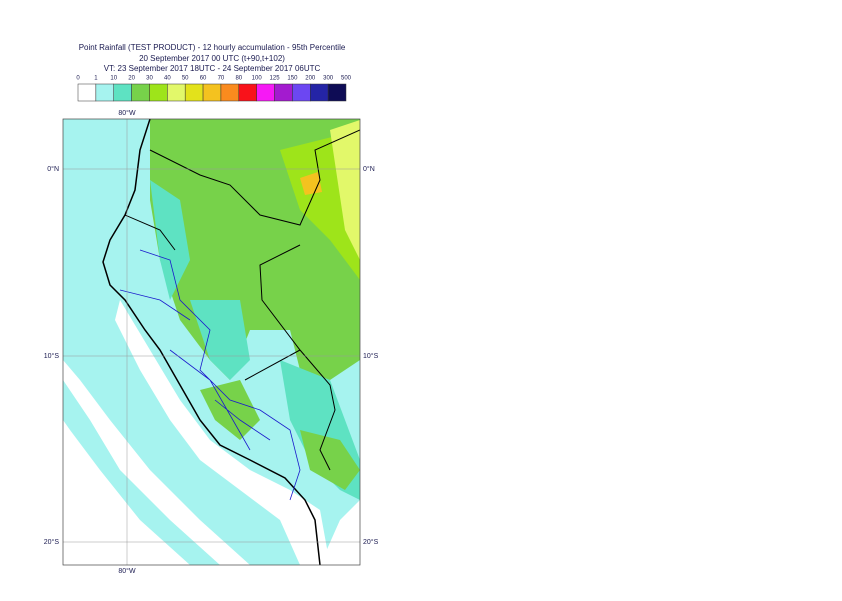 The height and width of the screenshot is (601, 842). Describe the element at coordinates (131, 79) in the screenshot. I see `colorbar-label: 20` at that location.